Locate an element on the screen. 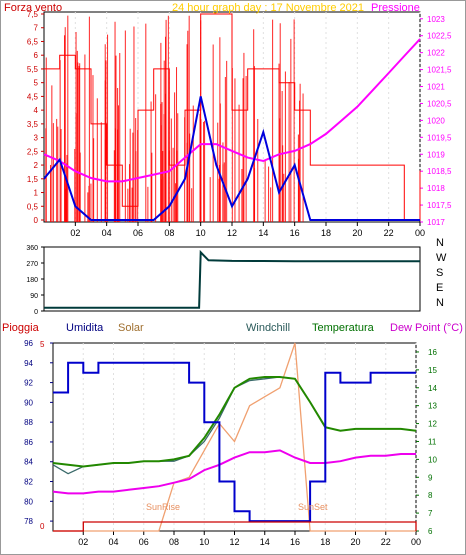  wind-tick-label: 7 is located at coordinates (36, 28).